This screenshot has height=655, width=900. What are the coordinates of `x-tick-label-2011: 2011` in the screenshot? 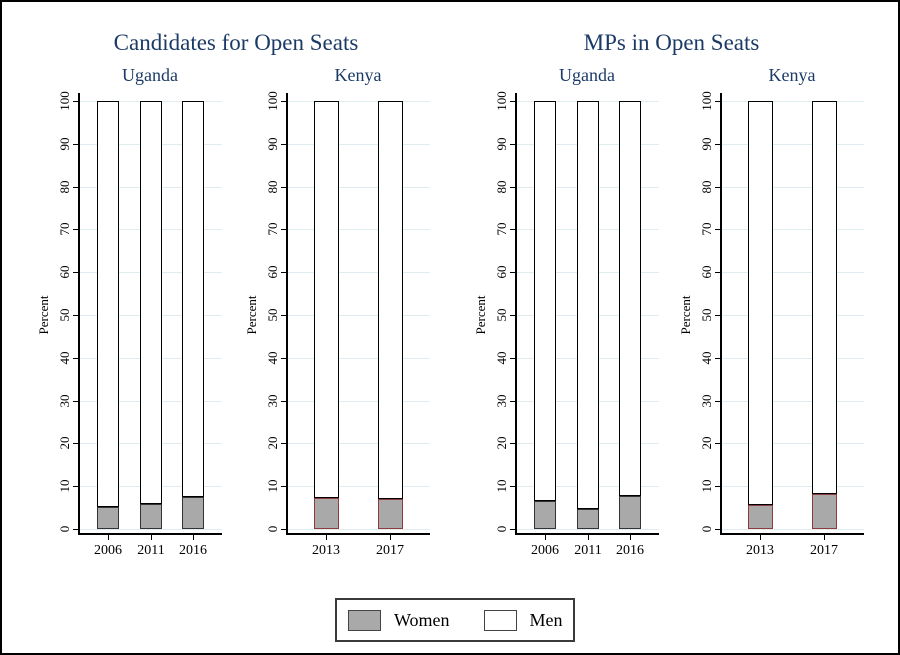 It's located at (151, 550).